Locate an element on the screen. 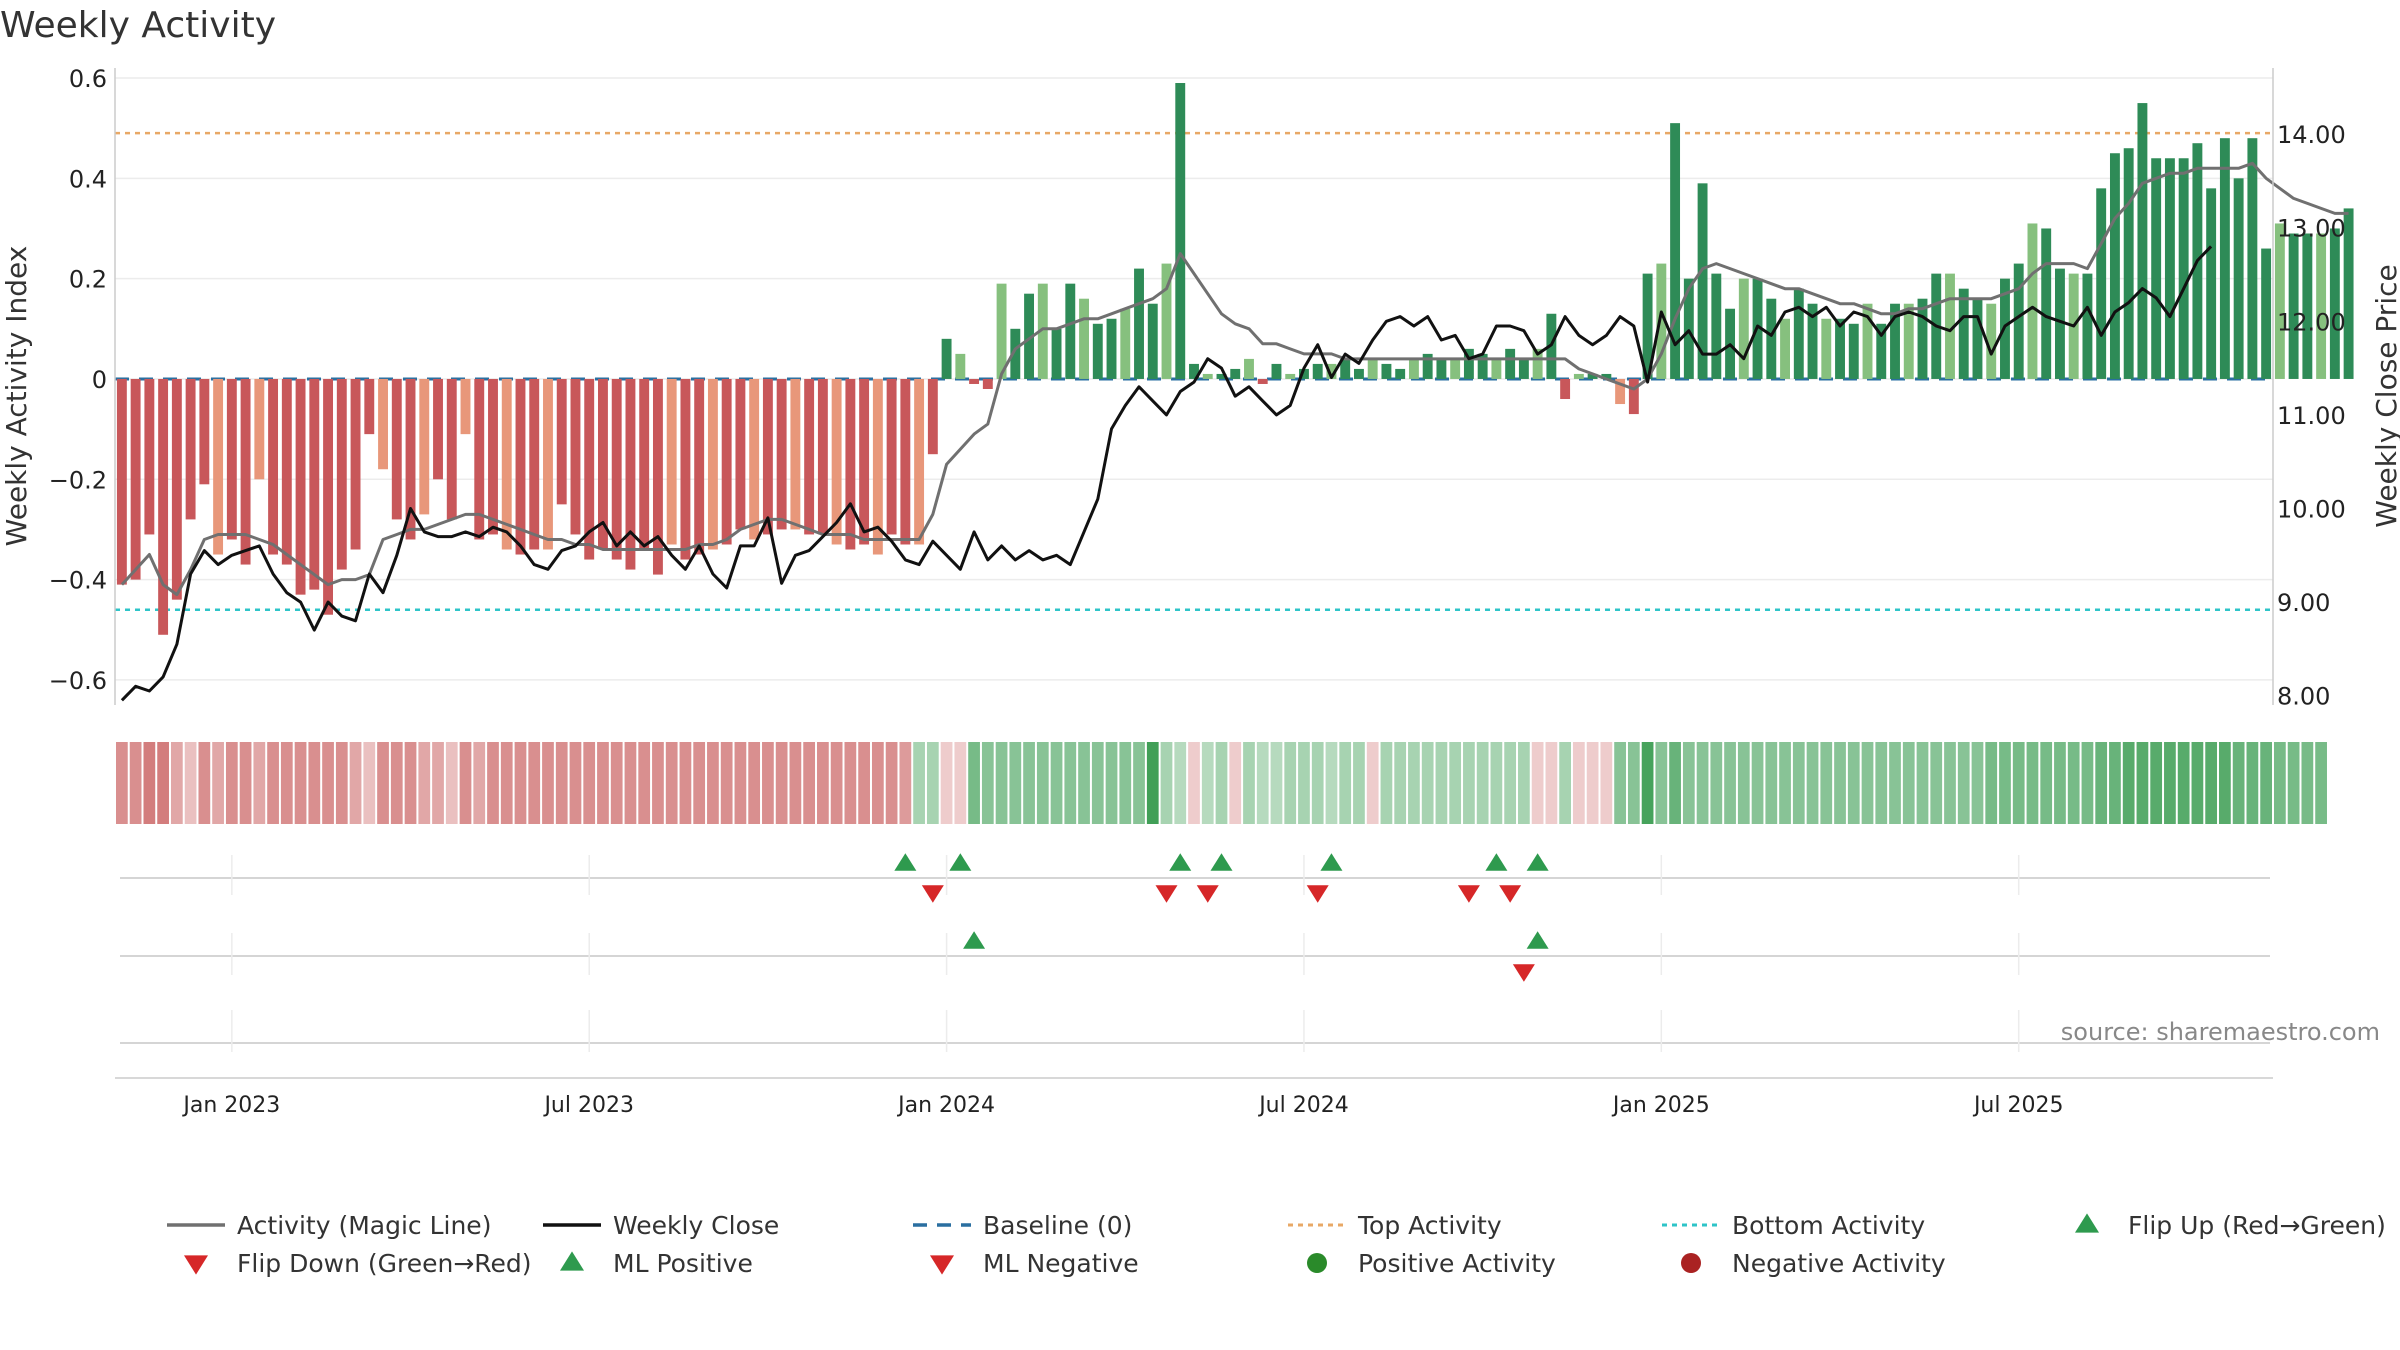 This screenshot has width=2400, height=1350. y-tick-label: −0.6 is located at coordinates (78, 681).